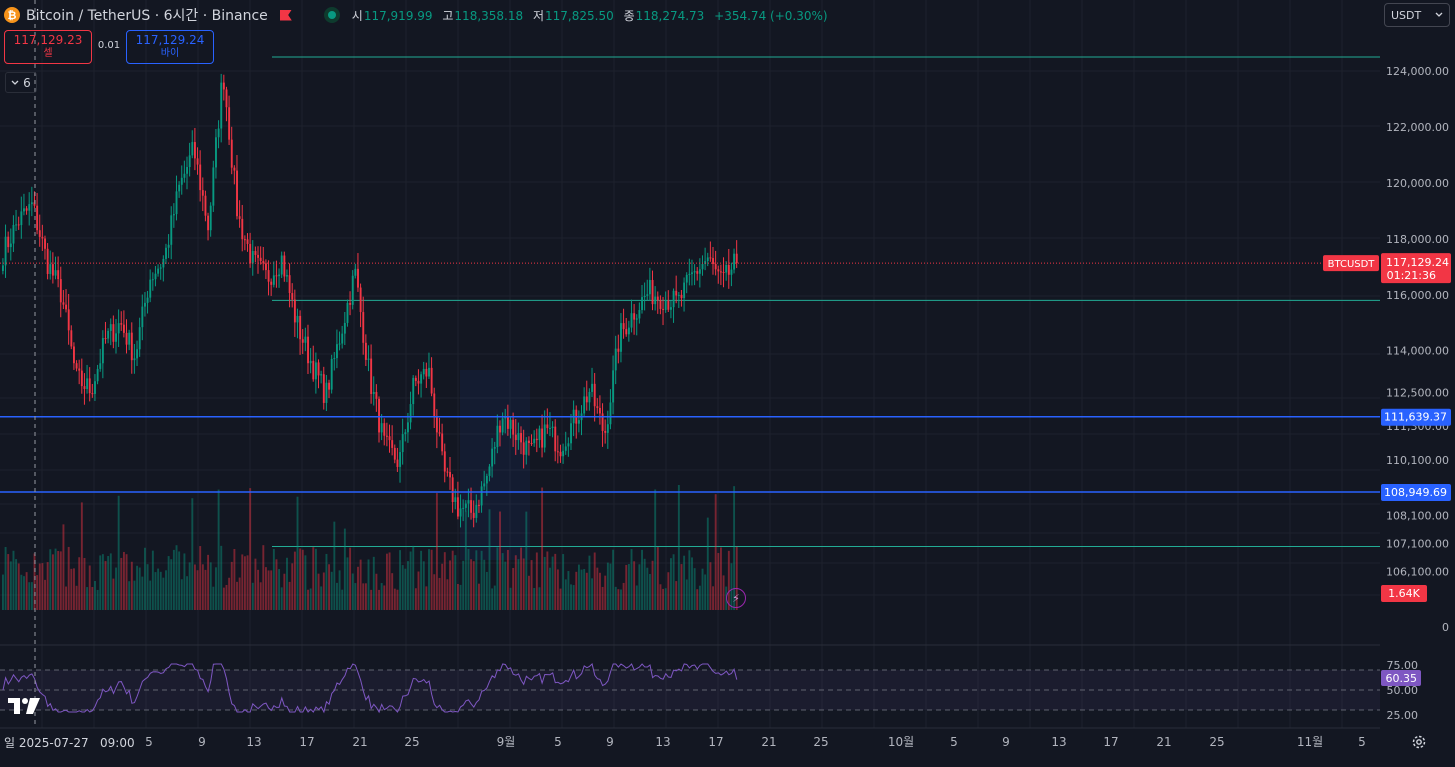 This screenshot has width=1455, height=767. I want to click on rsi-line, so click(370, 688).